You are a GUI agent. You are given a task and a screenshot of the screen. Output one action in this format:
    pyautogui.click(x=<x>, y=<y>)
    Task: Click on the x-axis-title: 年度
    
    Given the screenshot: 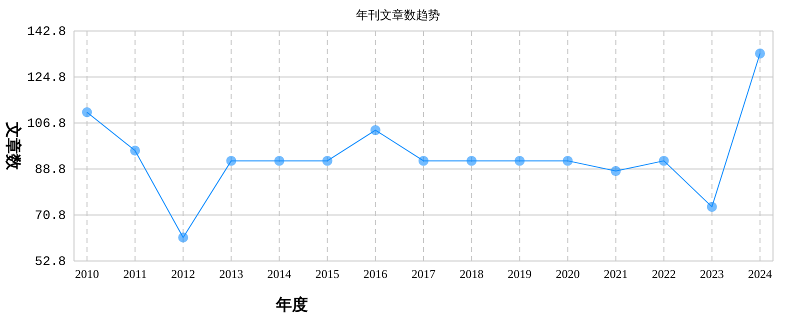 What is the action you would take?
    pyautogui.click(x=291, y=304)
    